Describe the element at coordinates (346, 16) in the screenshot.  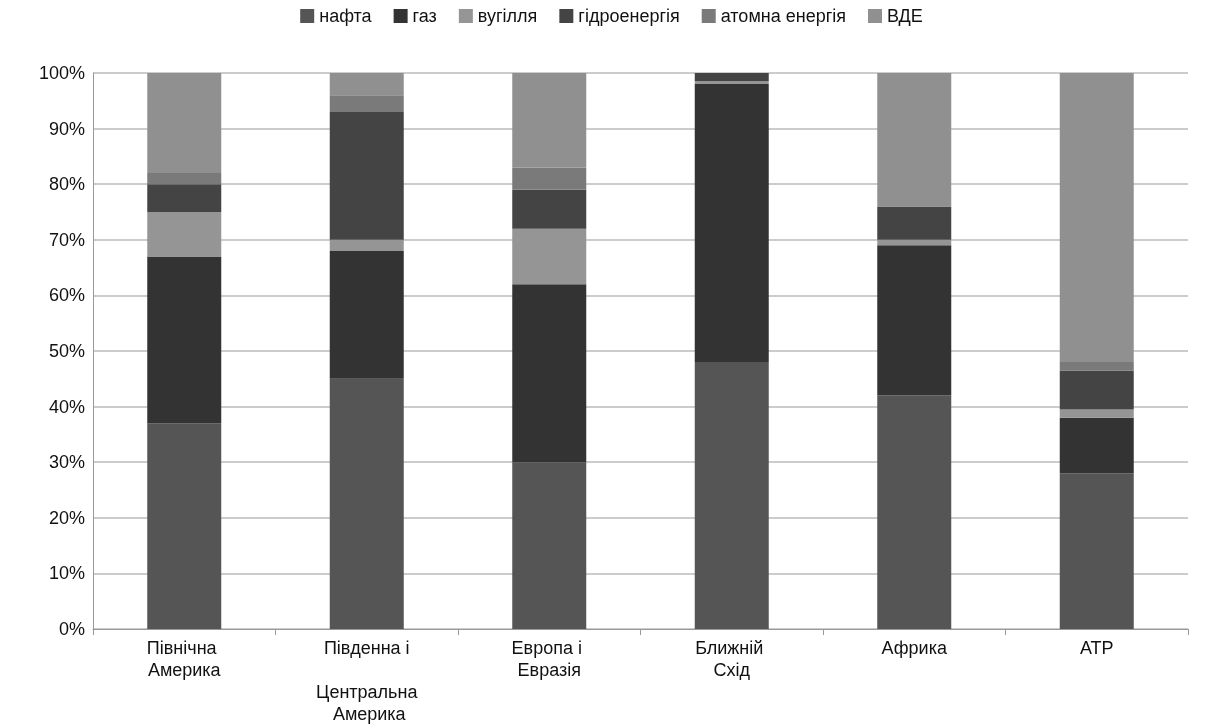
I see `legend-label: нафта` at that location.